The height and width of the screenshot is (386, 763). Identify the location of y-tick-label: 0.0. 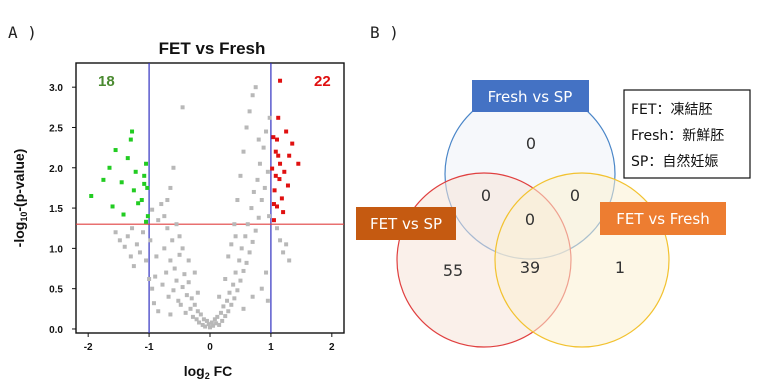
(56, 330).